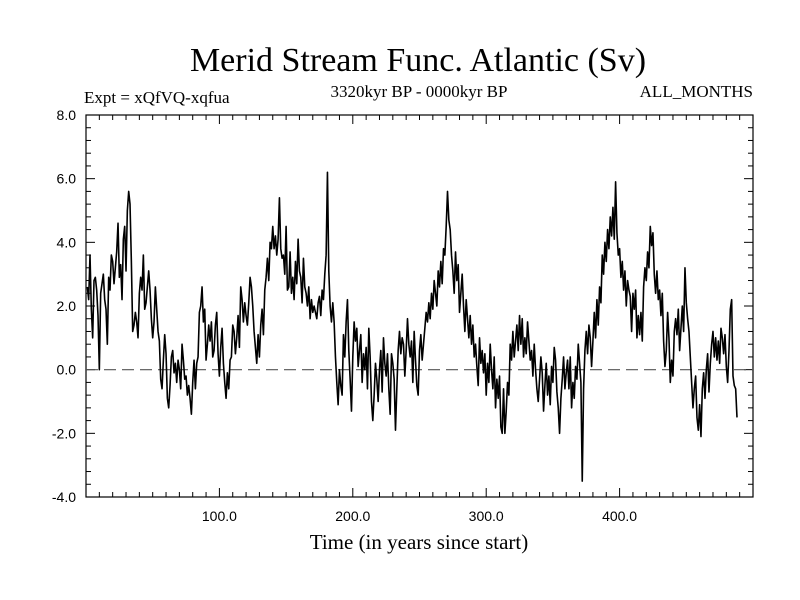 Image resolution: width=800 pixels, height=600 pixels. Describe the element at coordinates (67, 370) in the screenshot. I see `y-tick-label: 0.0` at that location.